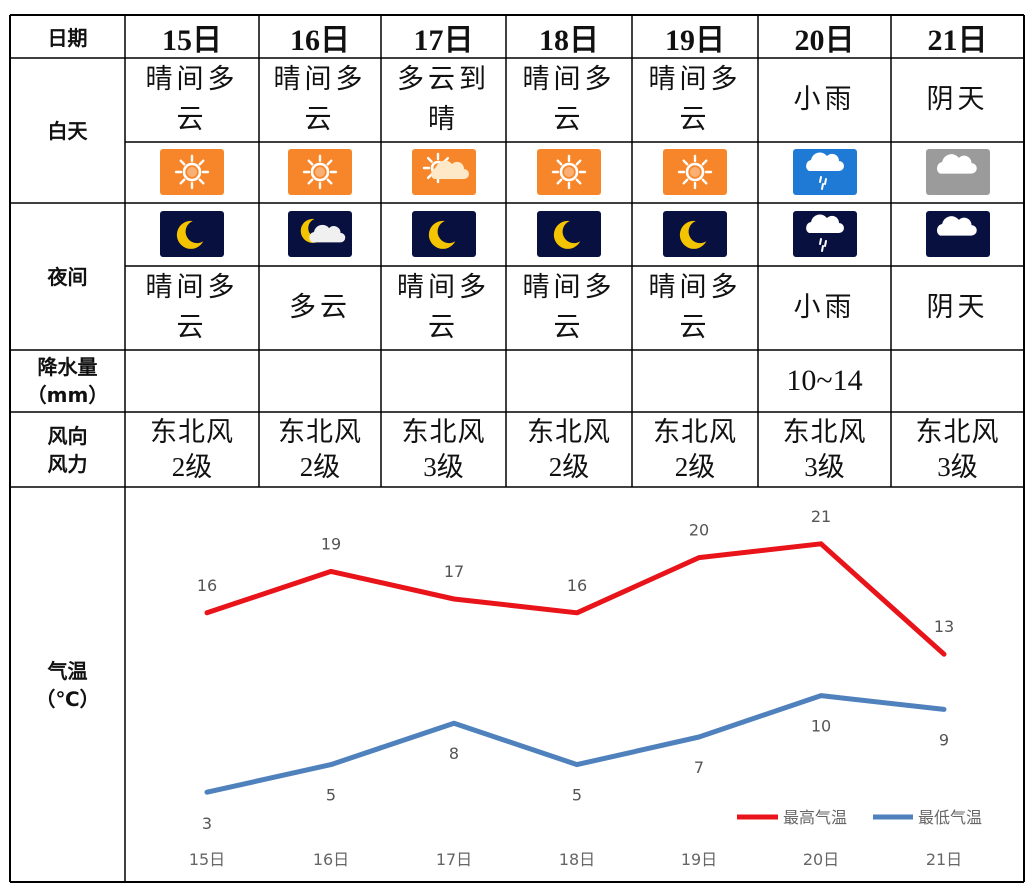 This screenshot has width=1034, height=890. Describe the element at coordinates (320, 234) in the screenshot. I see `moon-cloud-icon` at that location.